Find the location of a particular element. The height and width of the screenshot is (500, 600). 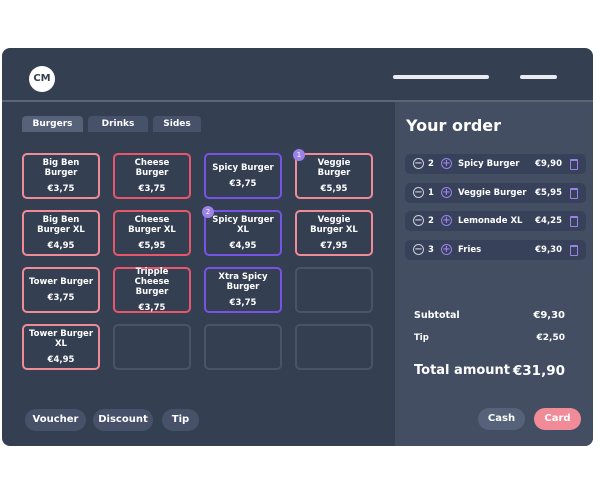

product-name: Cheese Burger is located at coordinates (152, 168).